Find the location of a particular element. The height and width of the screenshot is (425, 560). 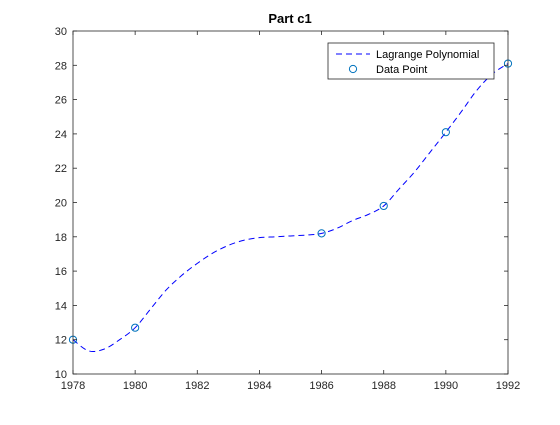

legend-label-data-point: Data Point is located at coordinates (401, 70).